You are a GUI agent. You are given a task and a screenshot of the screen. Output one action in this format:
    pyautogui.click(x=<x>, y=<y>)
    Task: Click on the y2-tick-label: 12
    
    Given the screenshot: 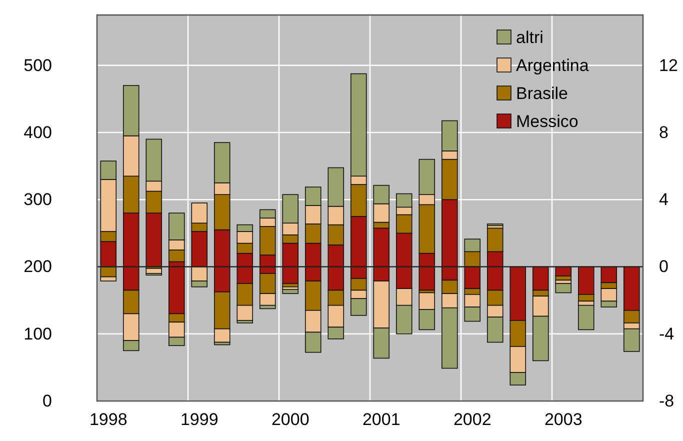 What is the action you would take?
    pyautogui.click(x=668, y=65)
    